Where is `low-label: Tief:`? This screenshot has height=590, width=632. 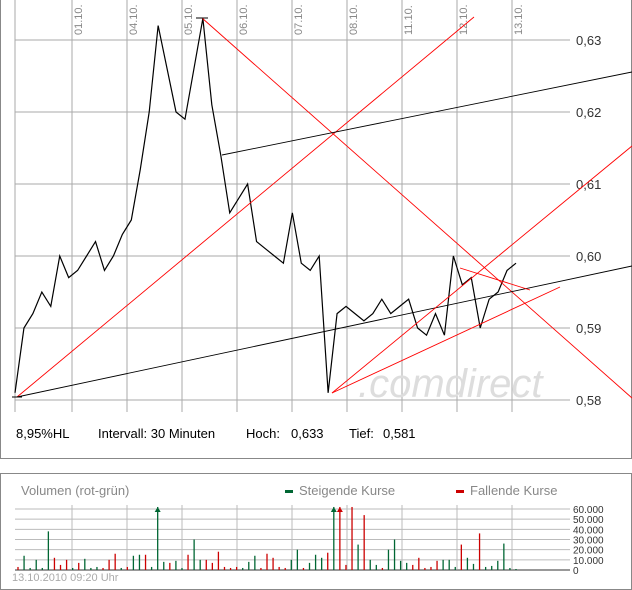
low-label: Tief: is located at coordinates (361, 433).